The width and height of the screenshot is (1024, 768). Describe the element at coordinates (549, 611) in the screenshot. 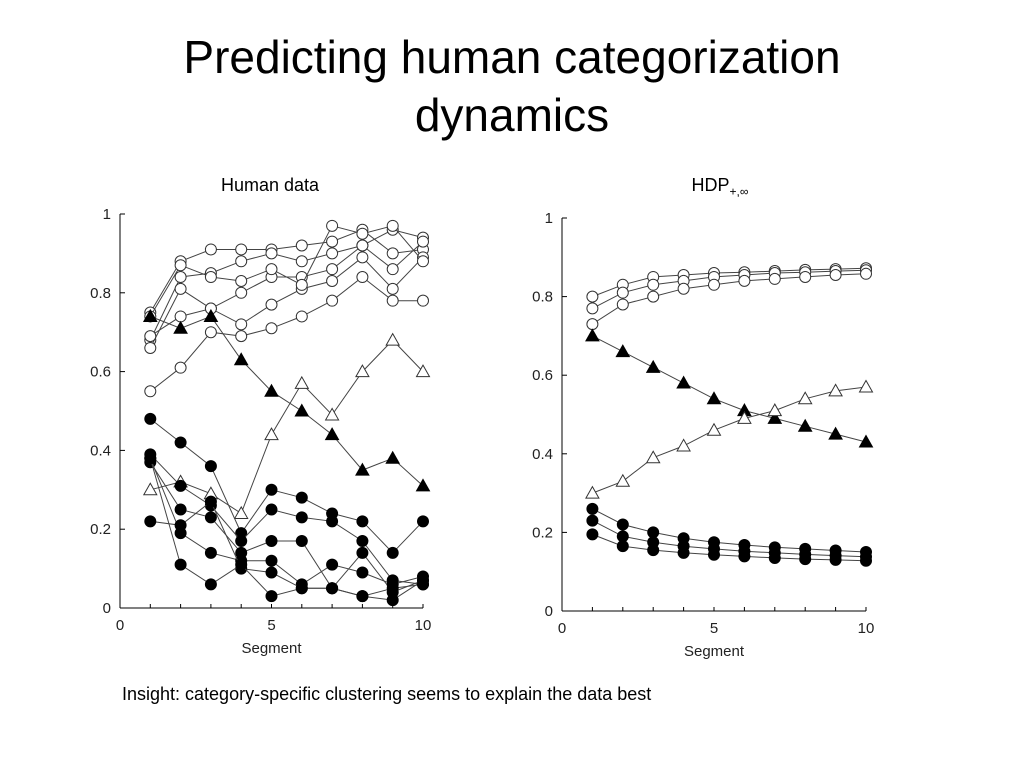

I see `hdp-y-tick-label: 0` at that location.